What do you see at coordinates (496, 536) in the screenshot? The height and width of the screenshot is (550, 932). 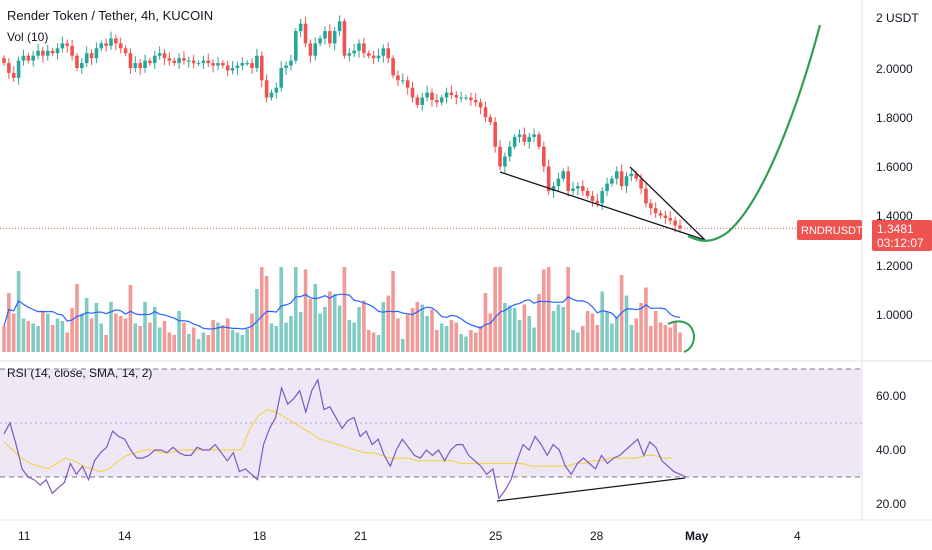 I see `time-tick: 25` at bounding box center [496, 536].